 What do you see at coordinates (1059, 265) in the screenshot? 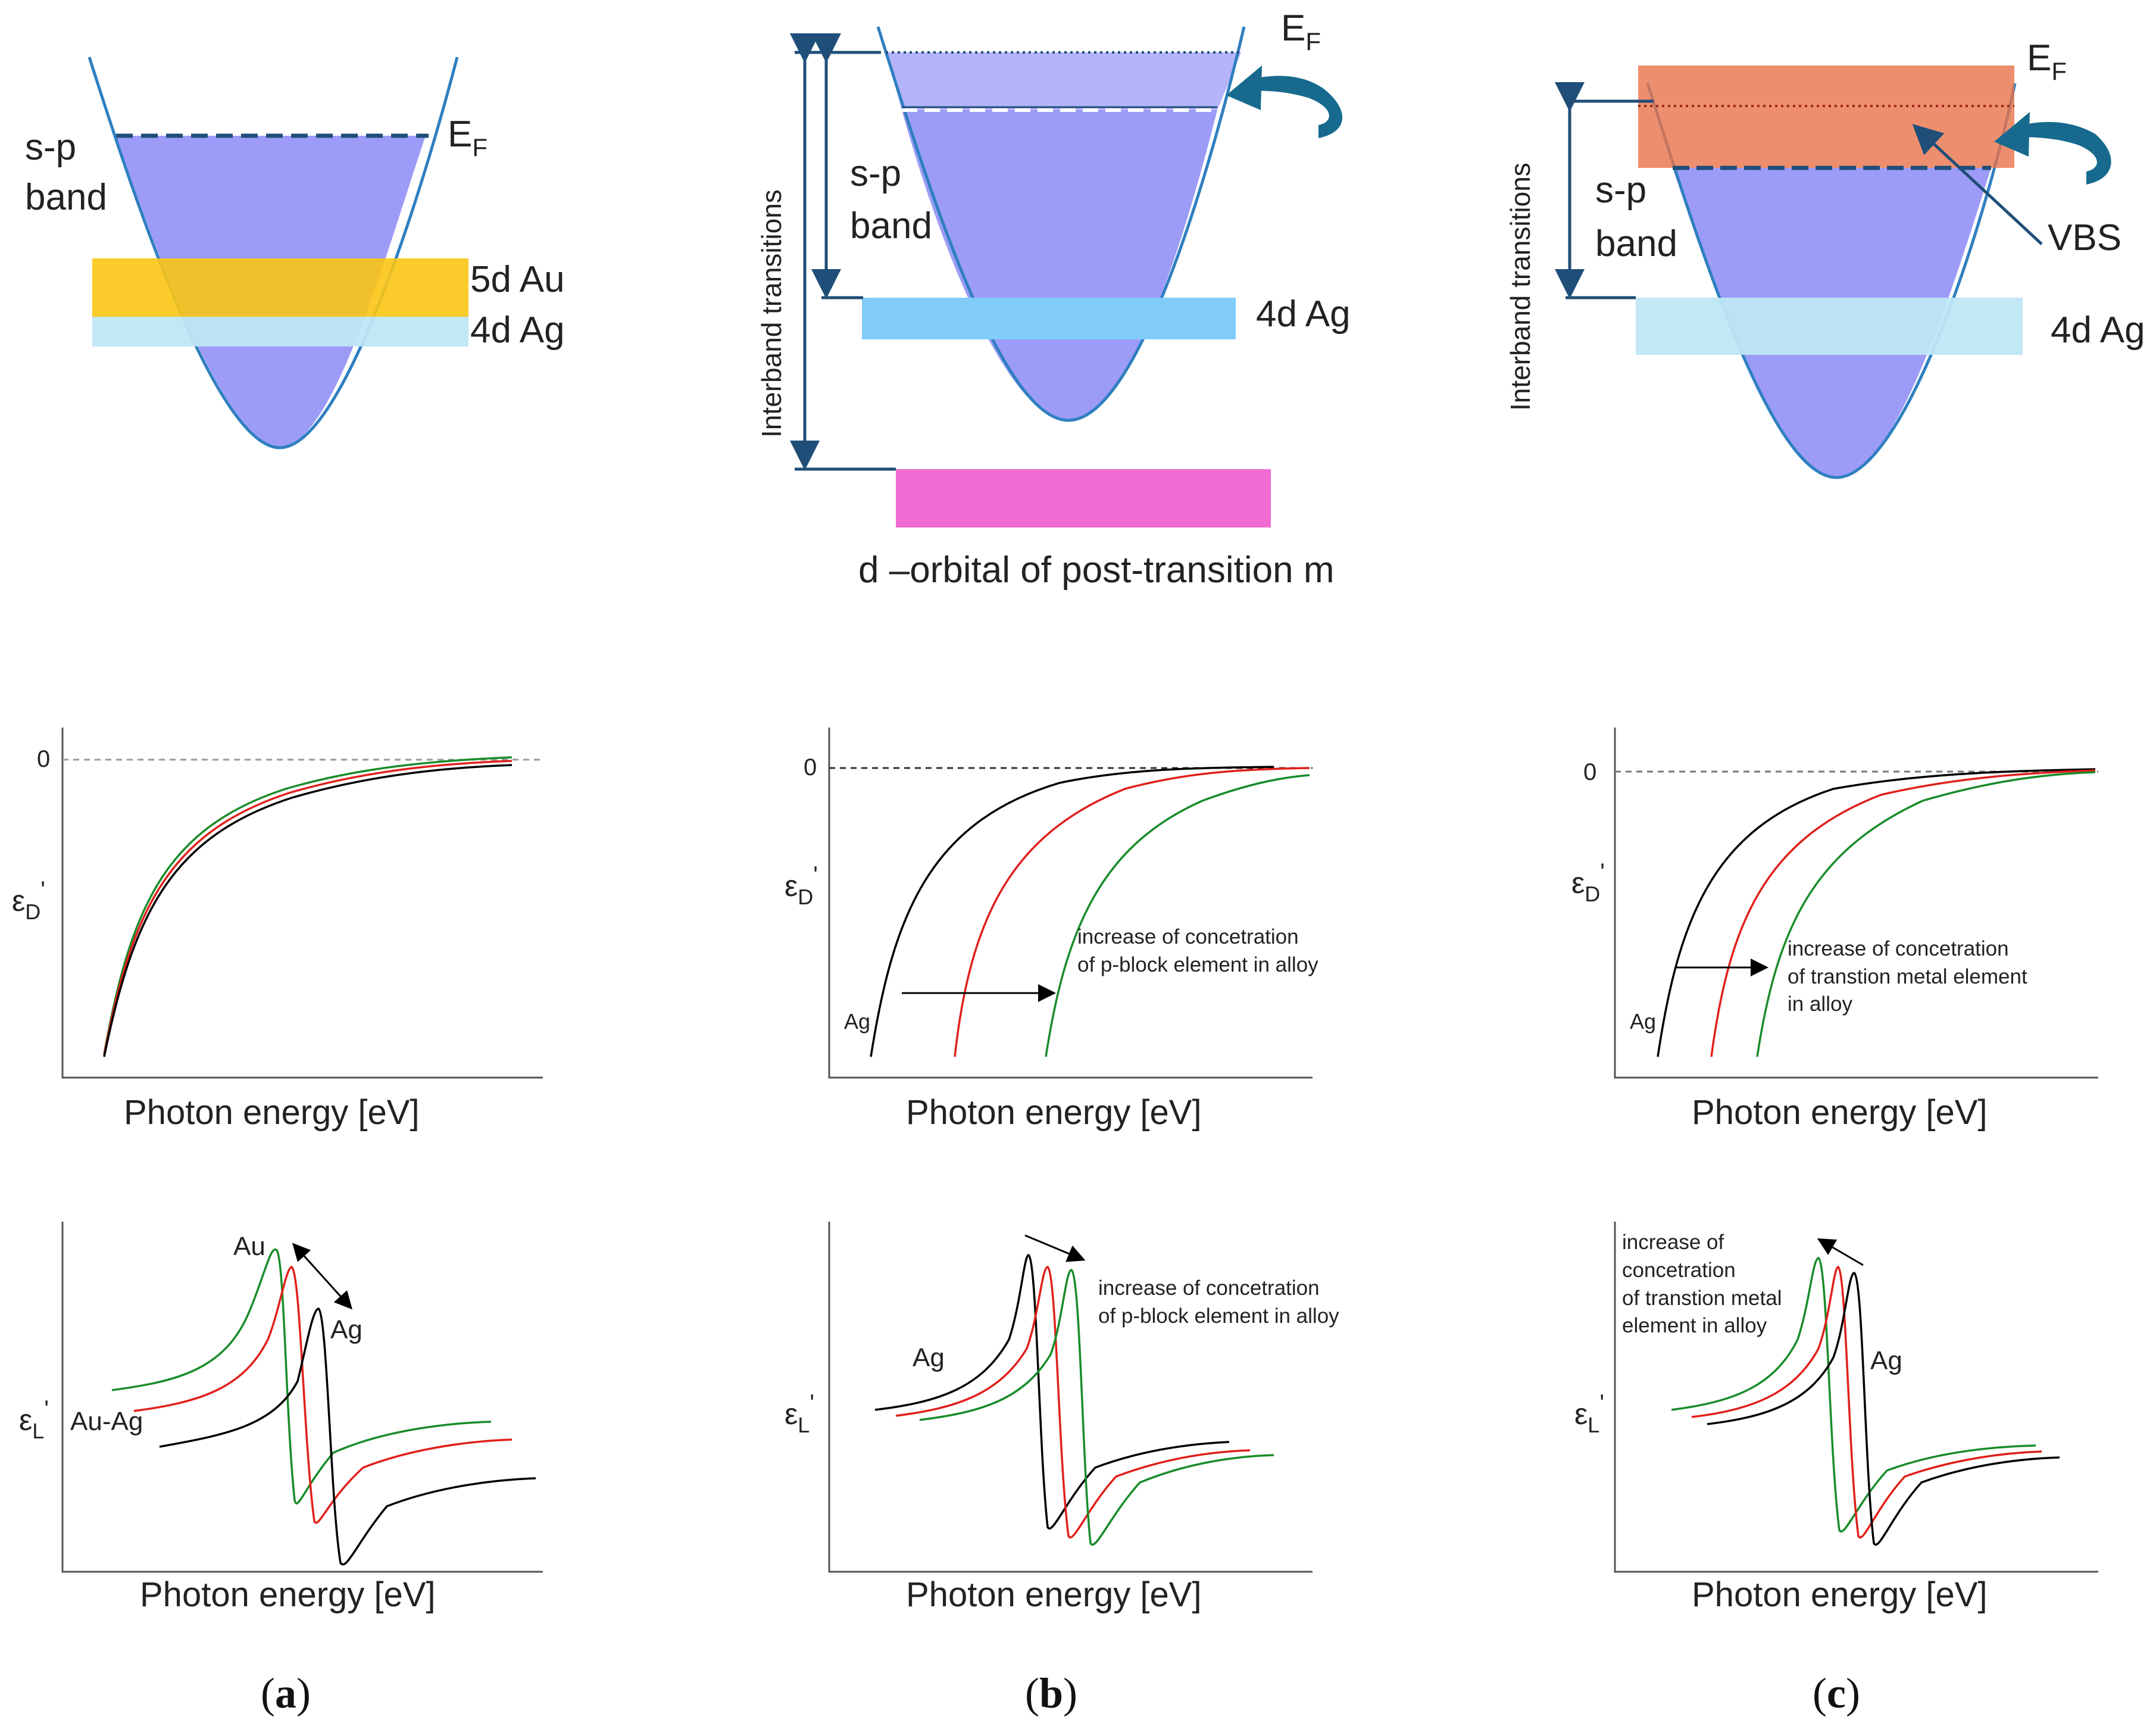
I see `sp-band-fill` at bounding box center [1059, 265].